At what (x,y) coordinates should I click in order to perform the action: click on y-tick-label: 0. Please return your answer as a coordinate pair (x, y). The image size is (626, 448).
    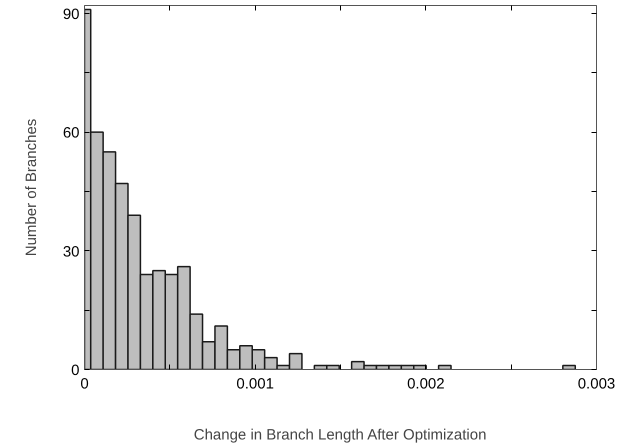
    Looking at the image, I should click on (75, 370).